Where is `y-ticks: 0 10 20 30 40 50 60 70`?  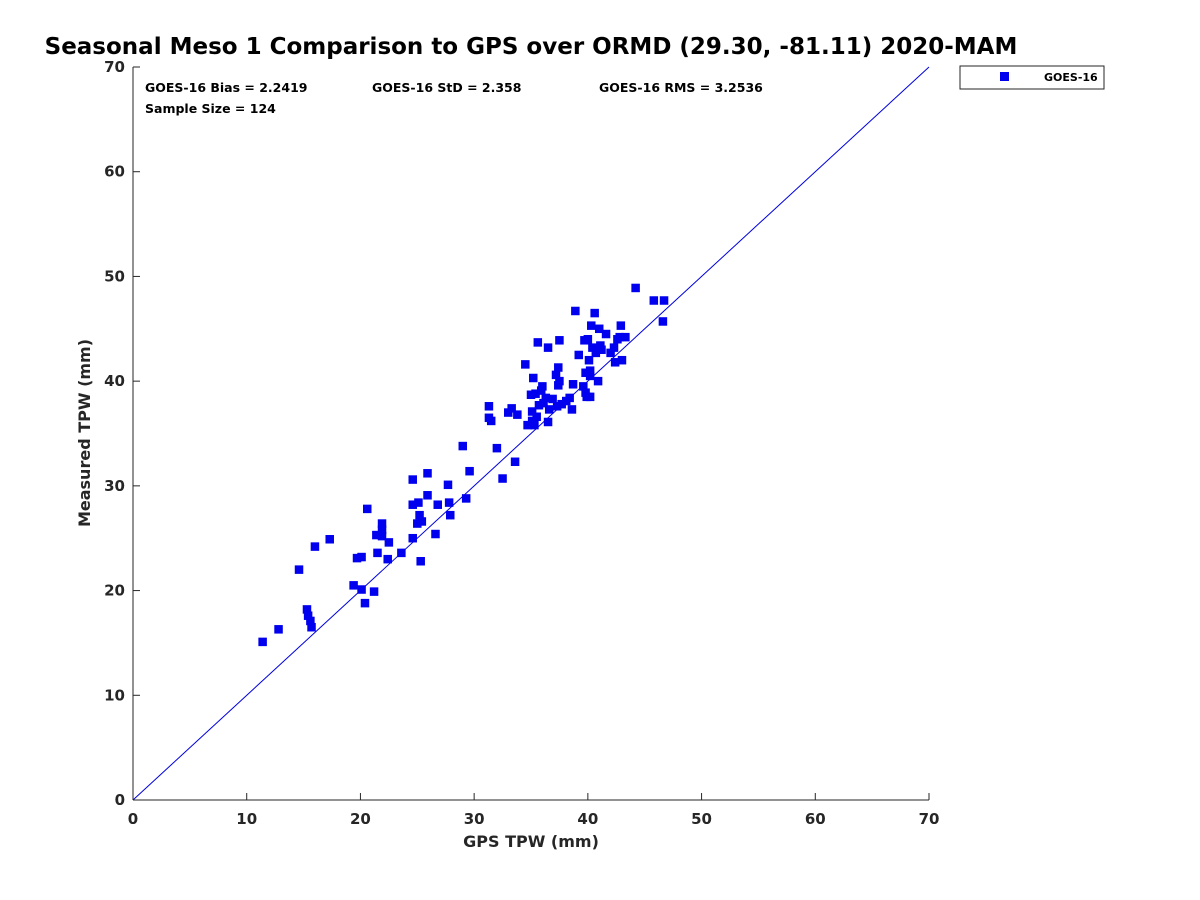
y-ticks: 0 10 20 30 40 50 60 70 is located at coordinates (122, 433).